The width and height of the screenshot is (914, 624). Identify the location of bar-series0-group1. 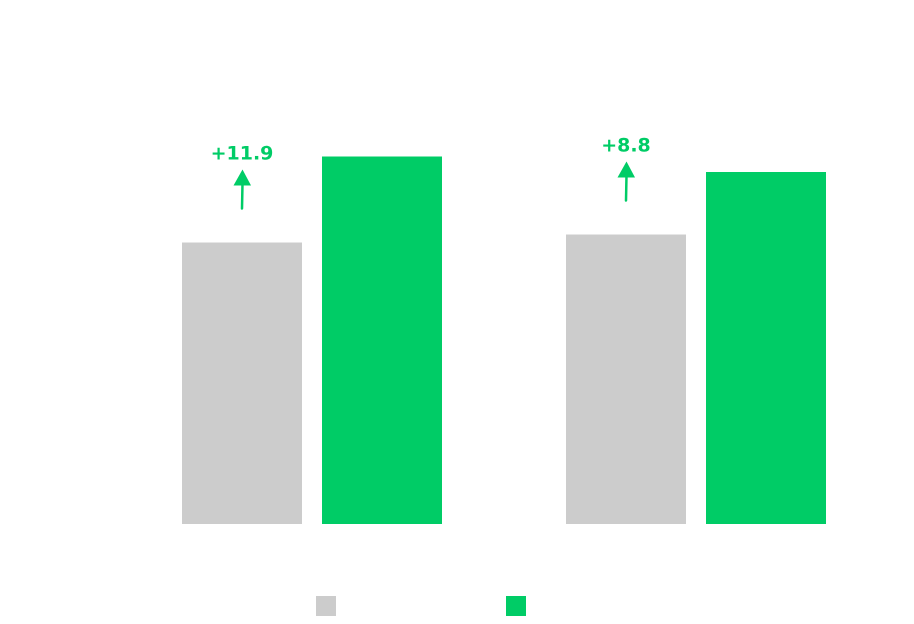
(626, 379).